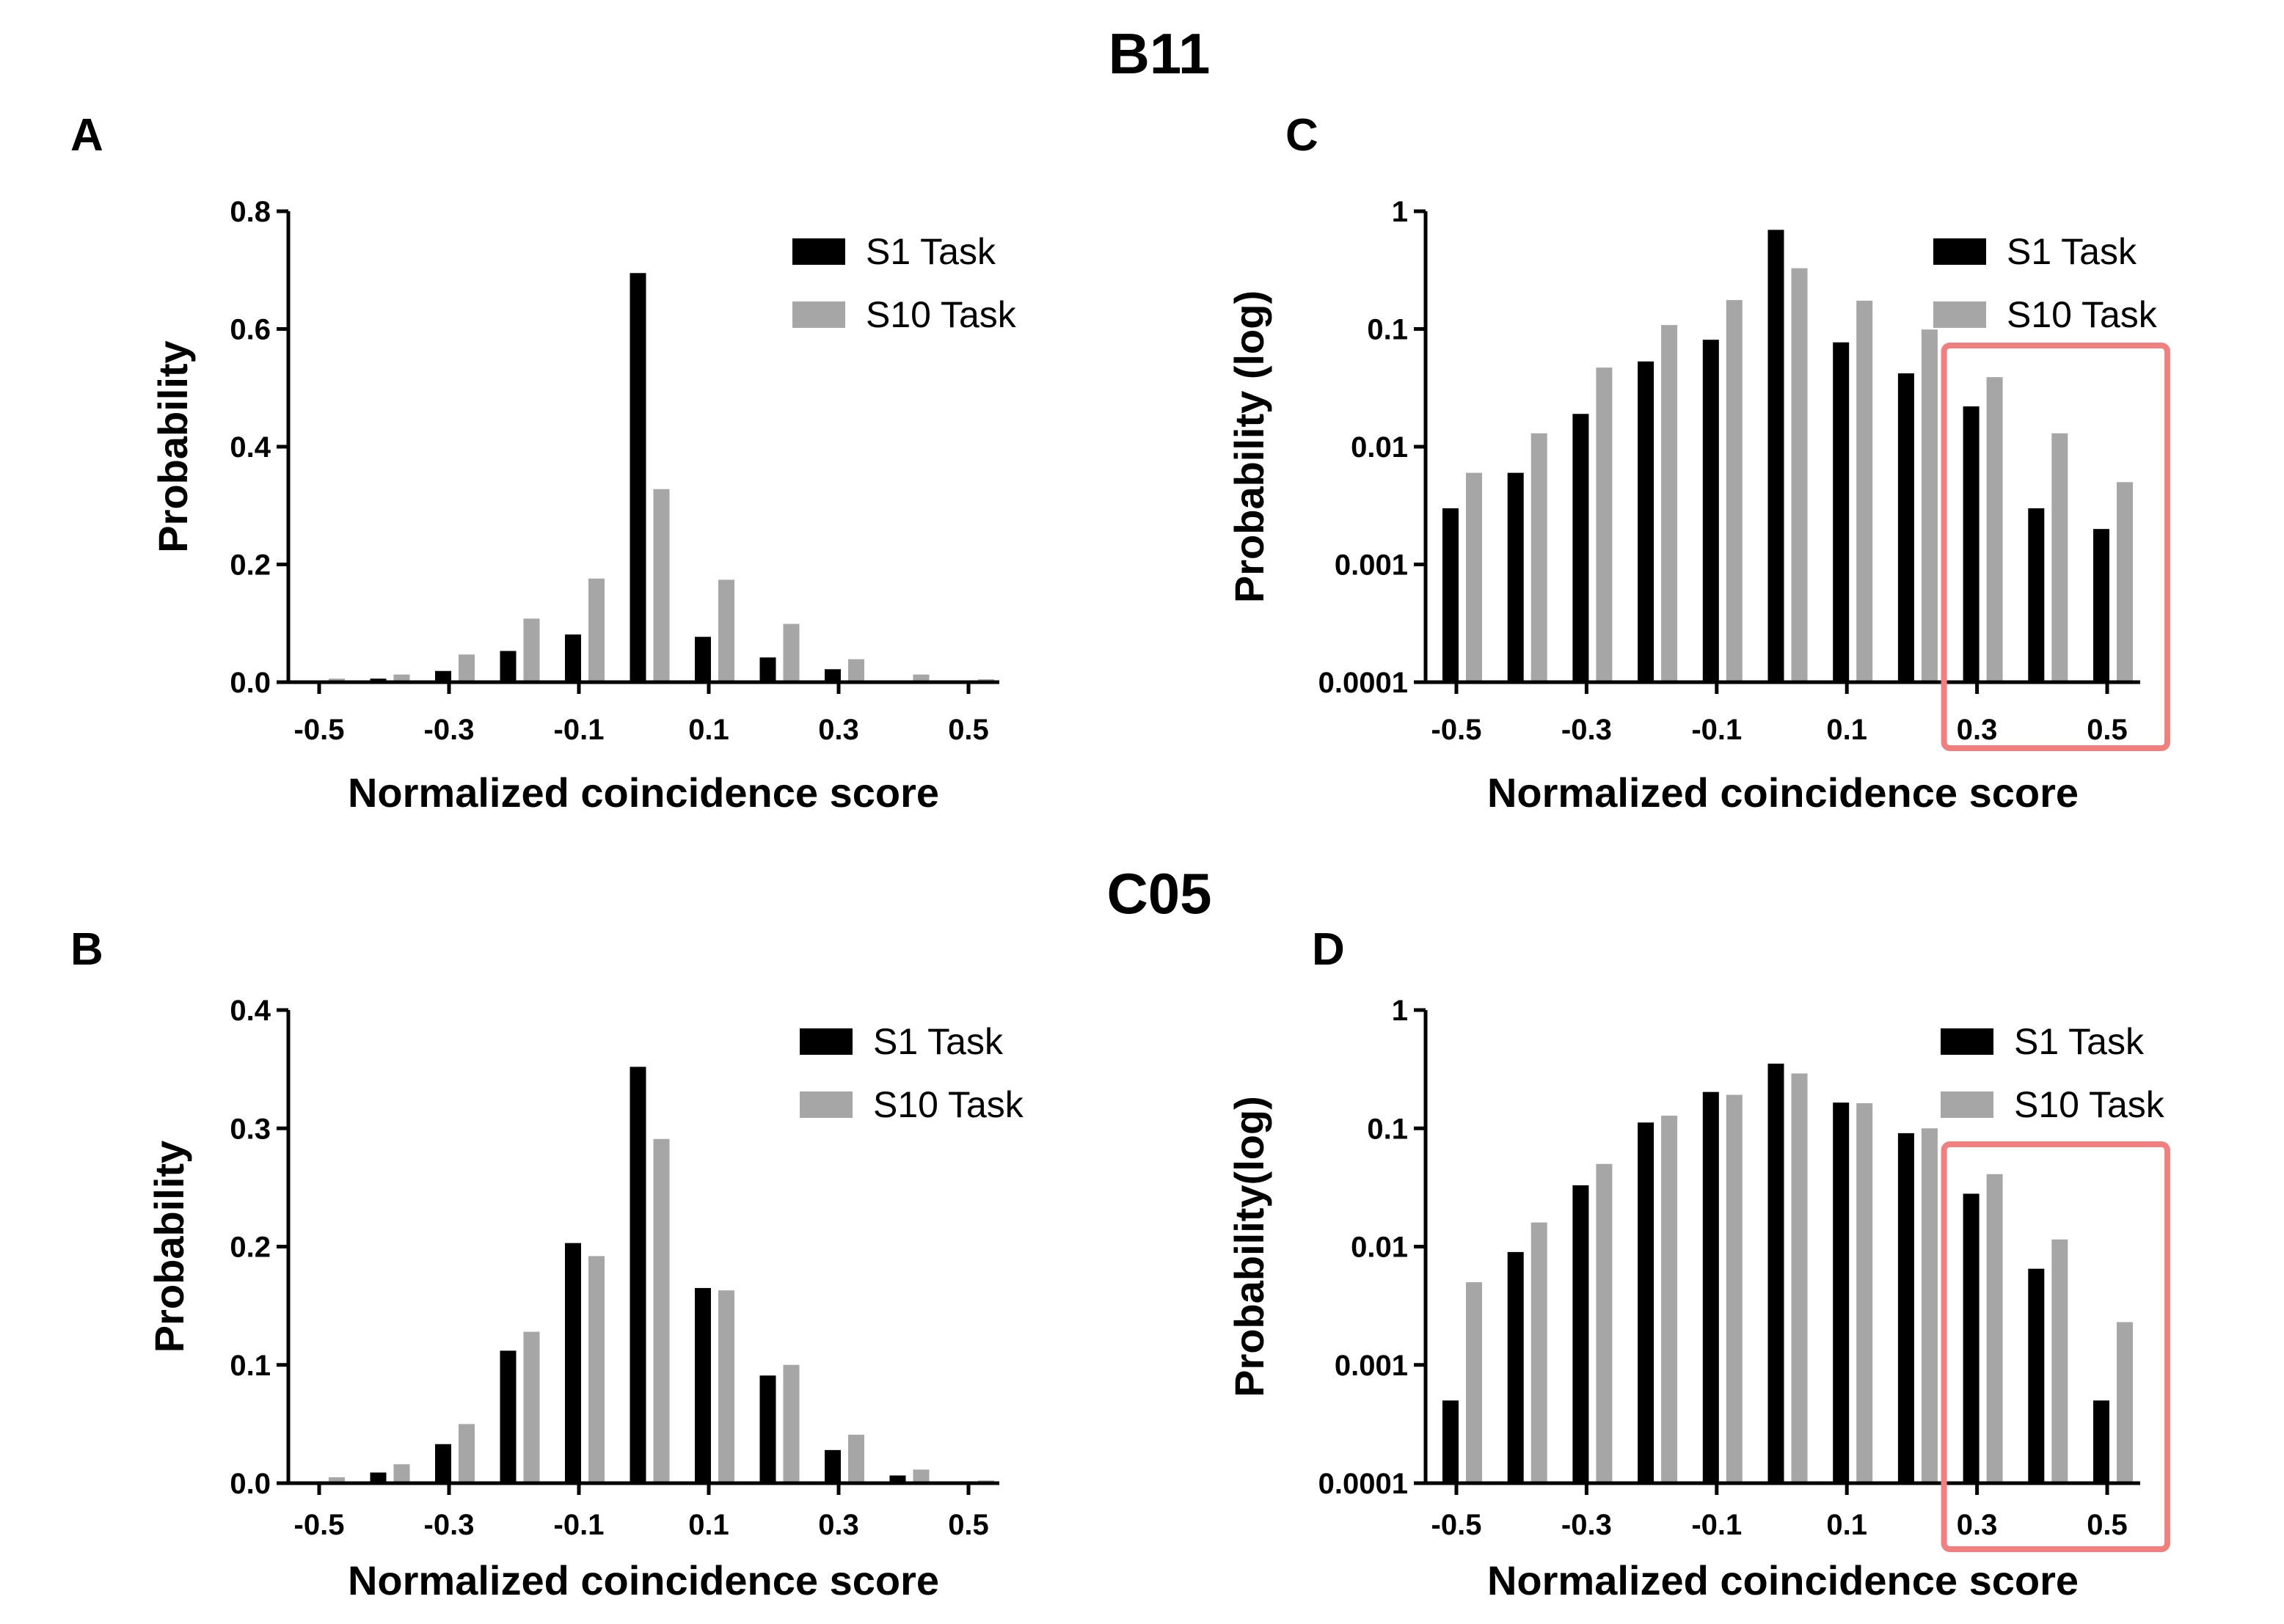 The height and width of the screenshot is (1624, 2284). Describe the element at coordinates (87, 135) in the screenshot. I see `panel-letter-a: A` at that location.